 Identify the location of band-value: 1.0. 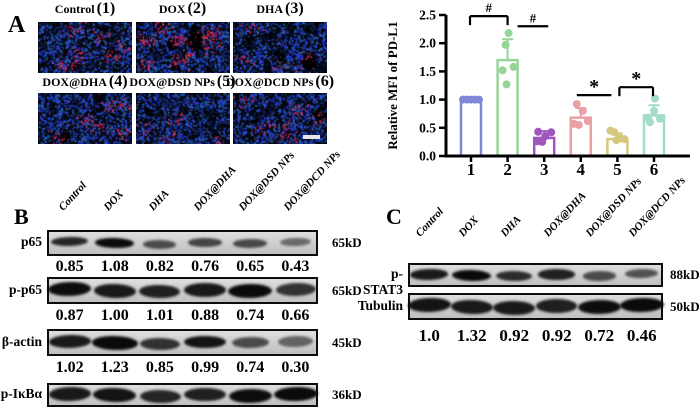
(429, 335).